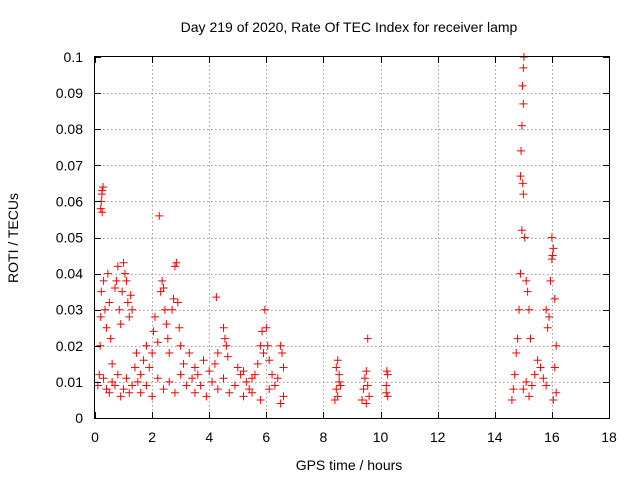 The width and height of the screenshot is (640, 480). What do you see at coordinates (552, 437) in the screenshot?
I see `x-tick-label: 16` at bounding box center [552, 437].